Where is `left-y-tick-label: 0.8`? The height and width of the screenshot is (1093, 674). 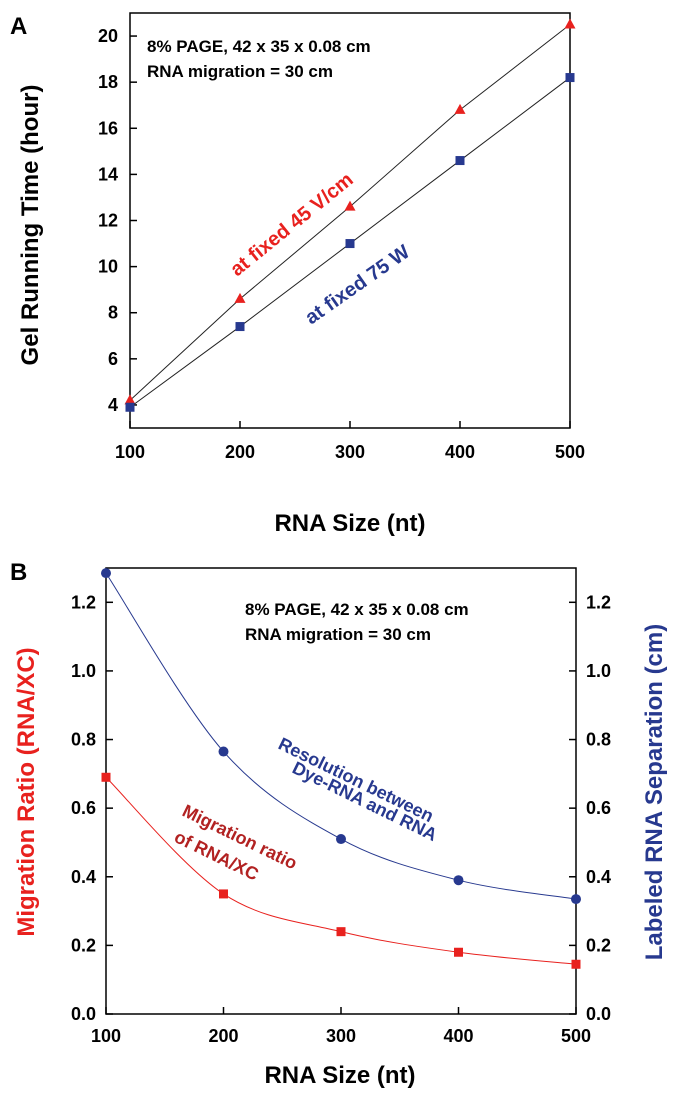
left-y-tick-label: 0.8 is located at coordinates (83, 740).